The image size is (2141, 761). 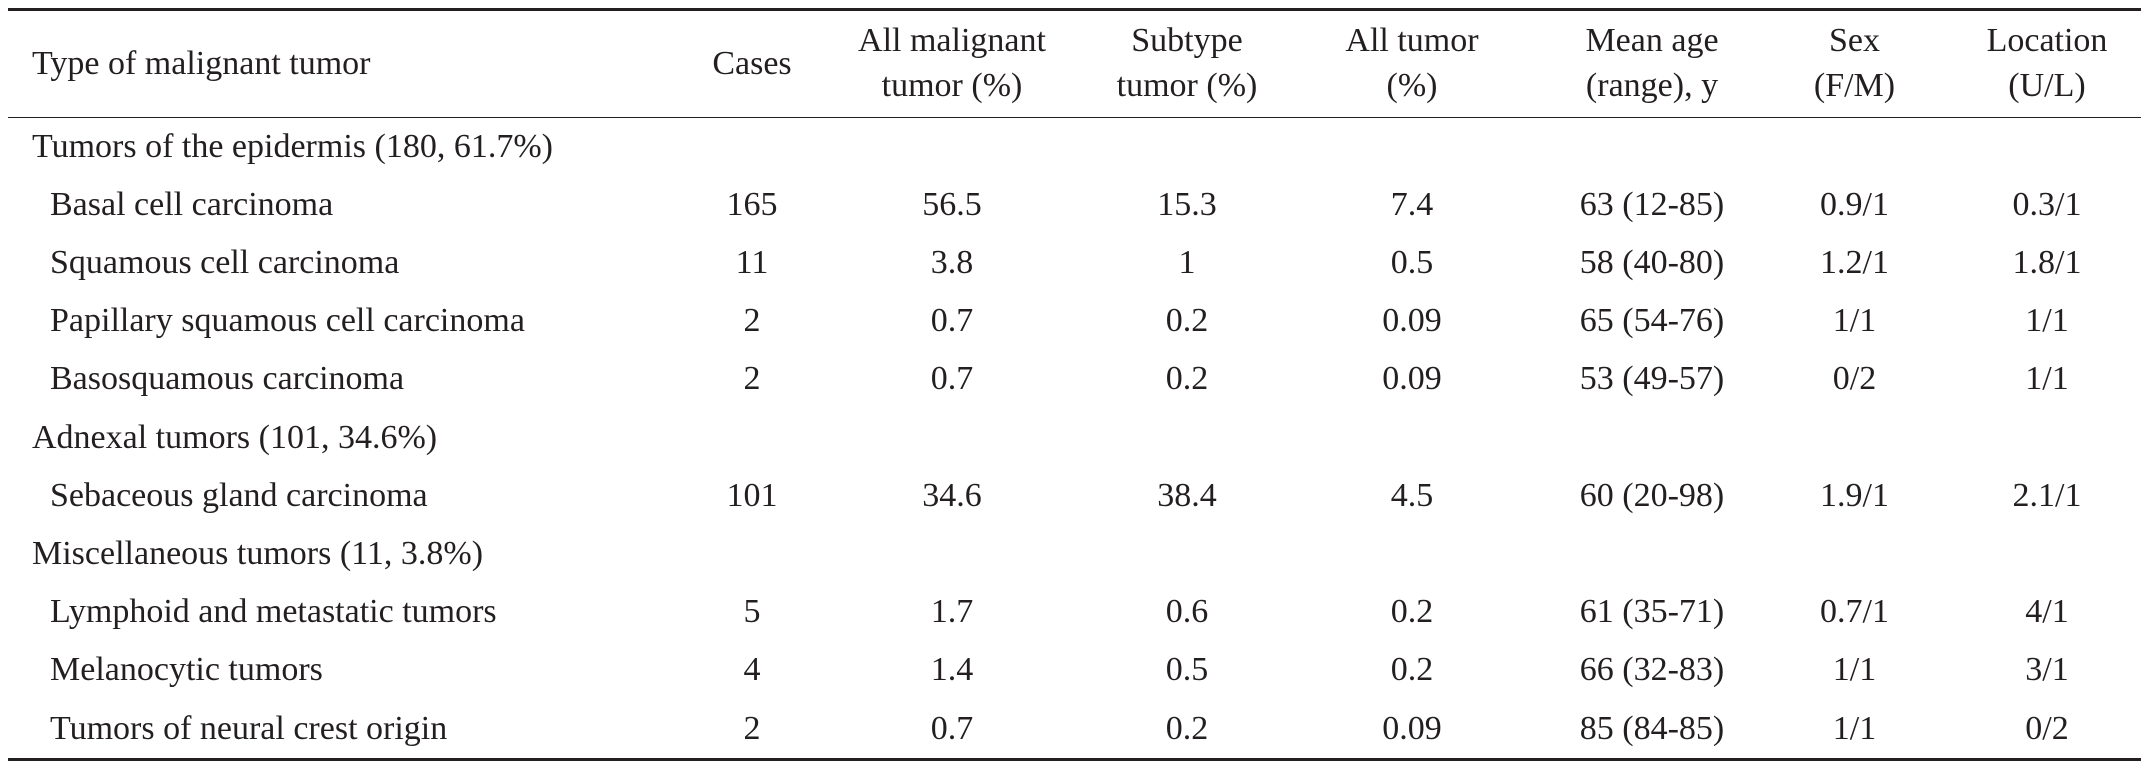 What do you see at coordinates (1652, 728) in the screenshot?
I see `row-mean-age: 85 (84-85)` at bounding box center [1652, 728].